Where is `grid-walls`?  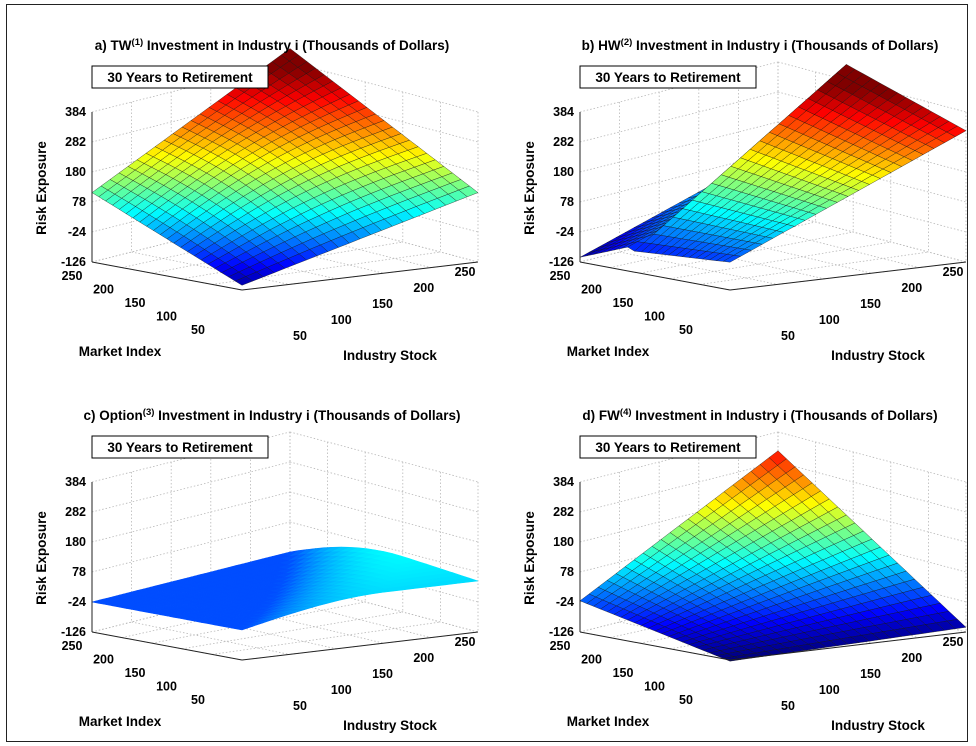 grid-walls is located at coordinates (285, 546).